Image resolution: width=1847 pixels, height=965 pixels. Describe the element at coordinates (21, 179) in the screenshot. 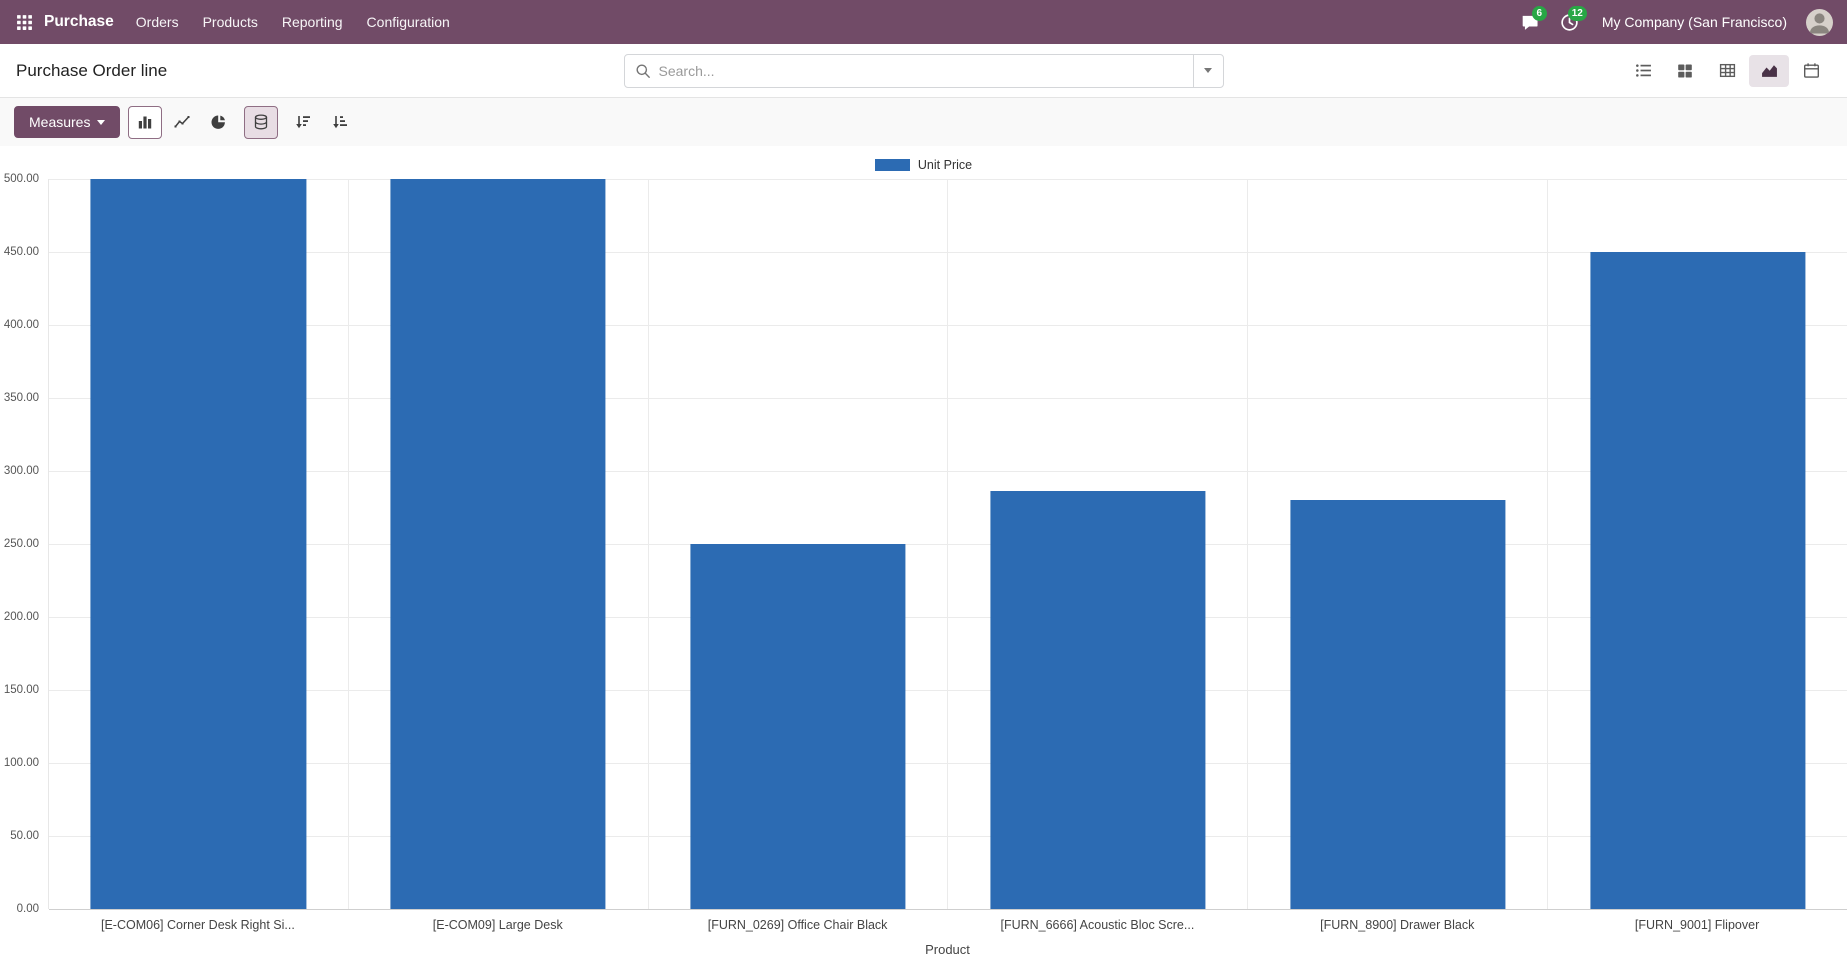

I see `y-tick-label: 500.00` at that location.